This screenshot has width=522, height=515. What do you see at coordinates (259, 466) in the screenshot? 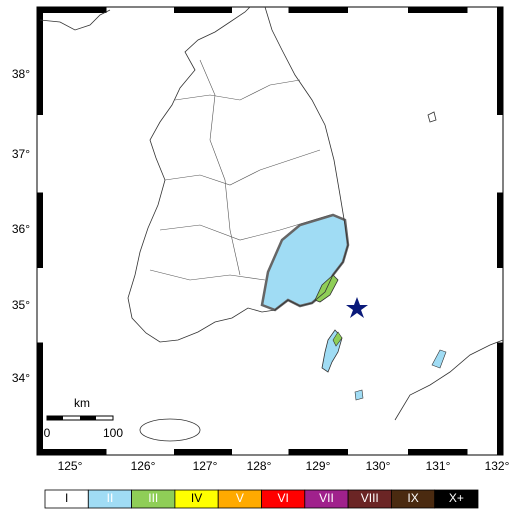
I see `lon-label: 128°` at bounding box center [259, 466].